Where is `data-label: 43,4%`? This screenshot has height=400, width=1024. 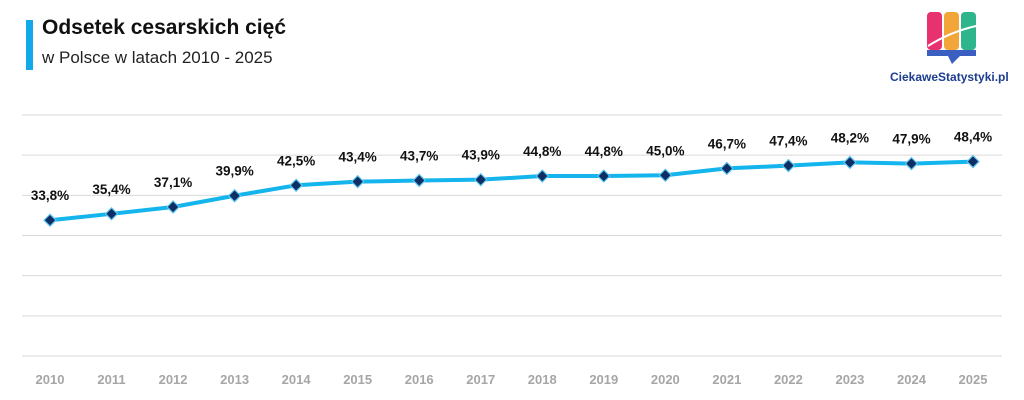
data-label: 43,4% is located at coordinates (358, 157).